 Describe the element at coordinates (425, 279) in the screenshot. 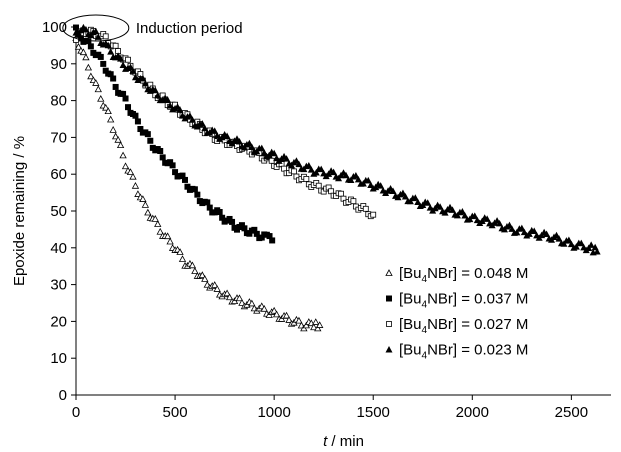

I see `legend-label-subscript: 4` at that location.